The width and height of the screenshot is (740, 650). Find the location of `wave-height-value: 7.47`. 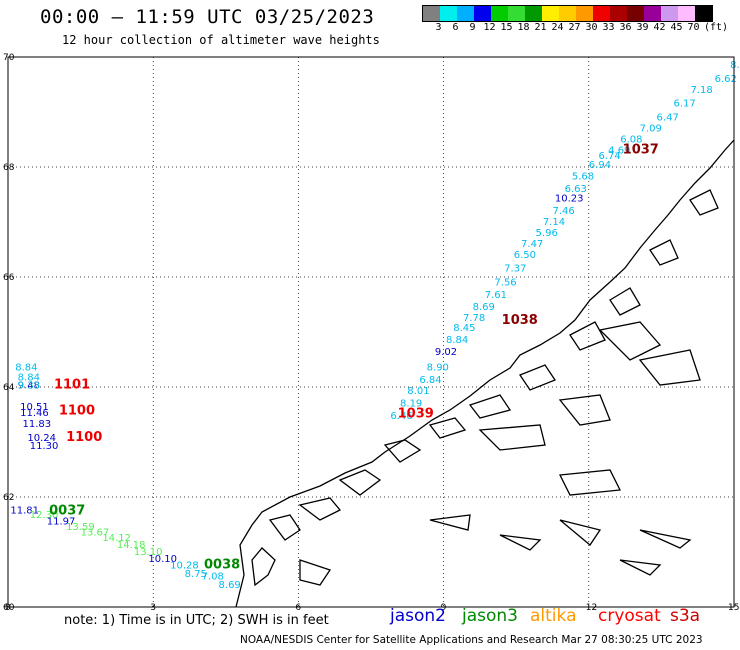

wave-height-value: 7.47 is located at coordinates (532, 244).